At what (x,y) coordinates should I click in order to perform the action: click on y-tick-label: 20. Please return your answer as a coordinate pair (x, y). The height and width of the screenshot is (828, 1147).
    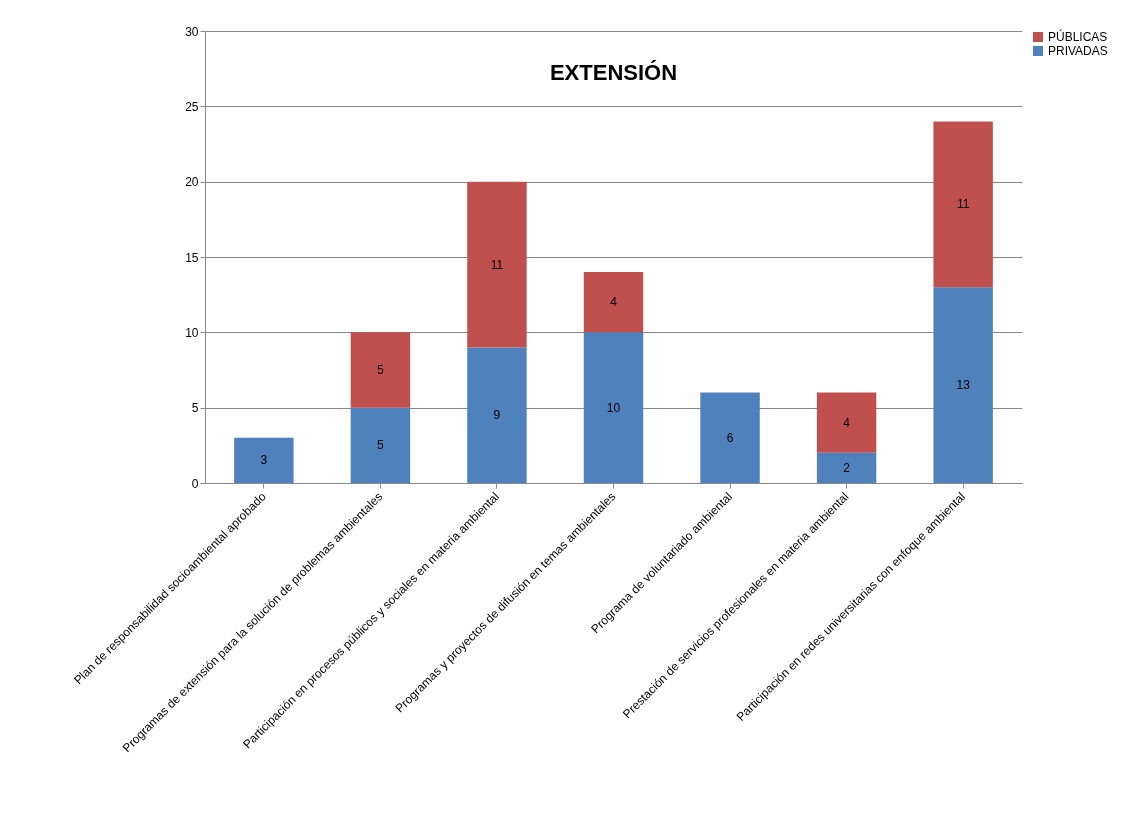
    Looking at the image, I should click on (192, 182).